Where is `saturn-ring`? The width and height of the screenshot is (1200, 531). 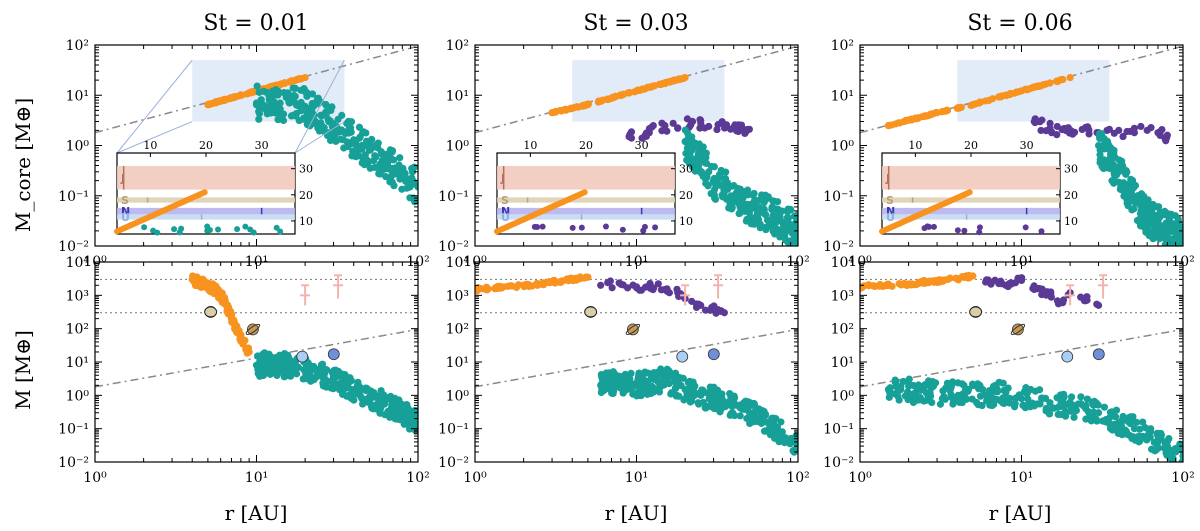 saturn-ring is located at coordinates (253, 329).